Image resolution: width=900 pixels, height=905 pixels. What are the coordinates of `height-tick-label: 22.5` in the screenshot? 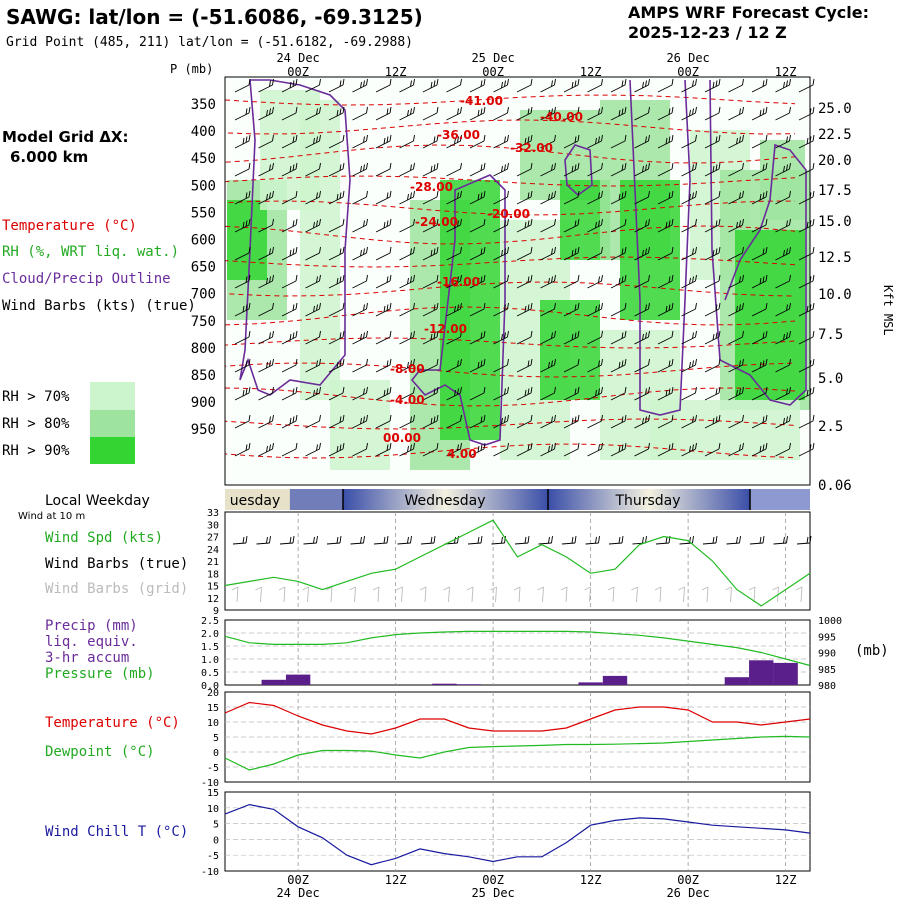 It's located at (835, 135).